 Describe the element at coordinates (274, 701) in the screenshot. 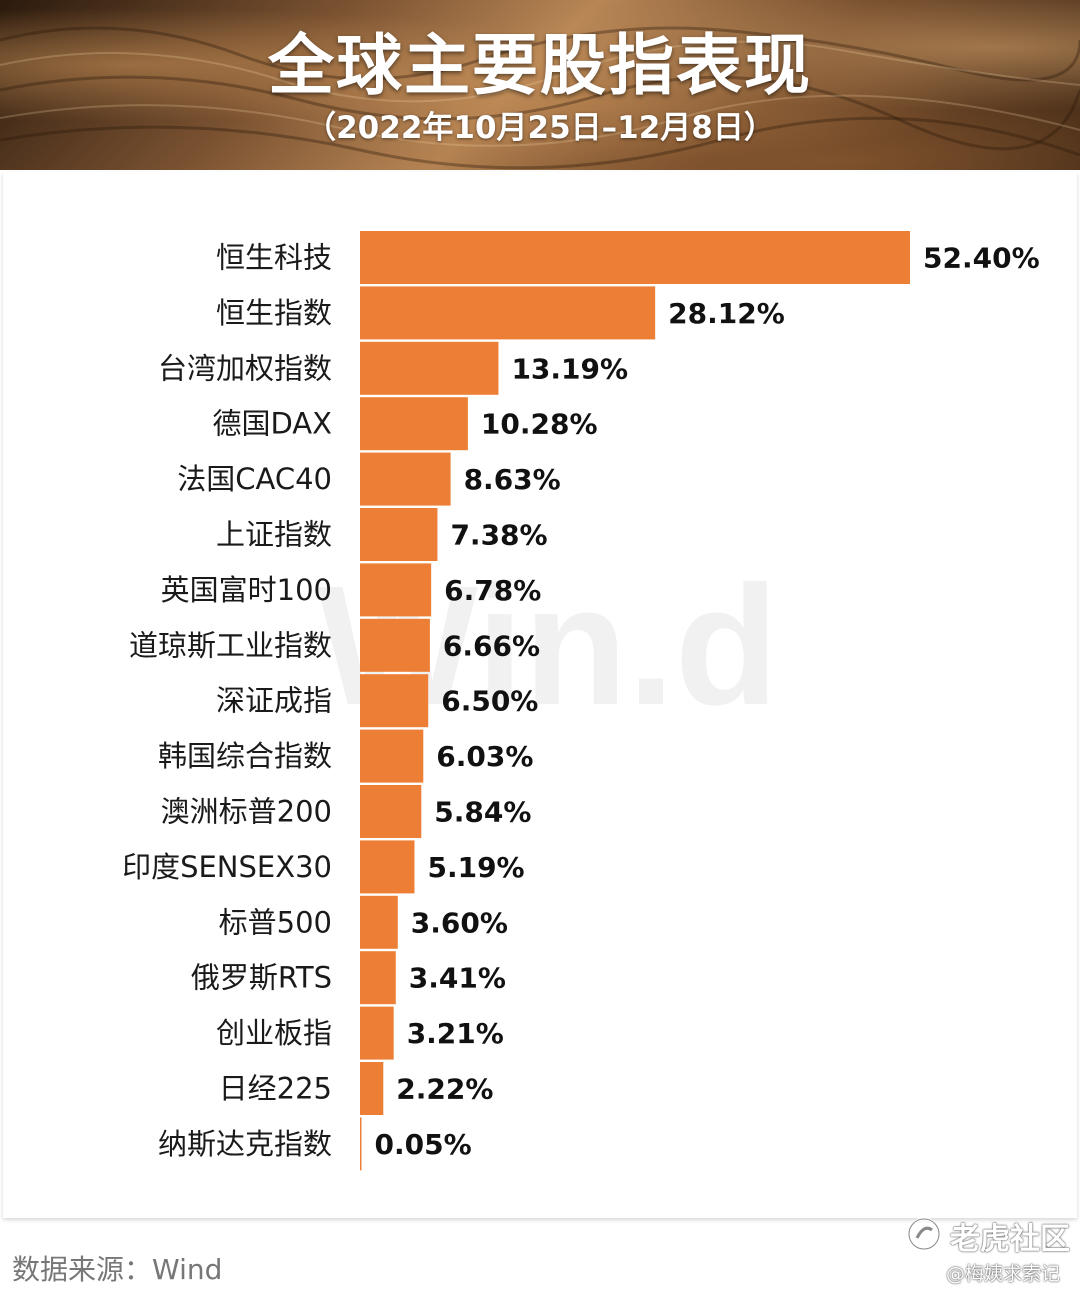

I see `category-label: 深证成指` at that location.